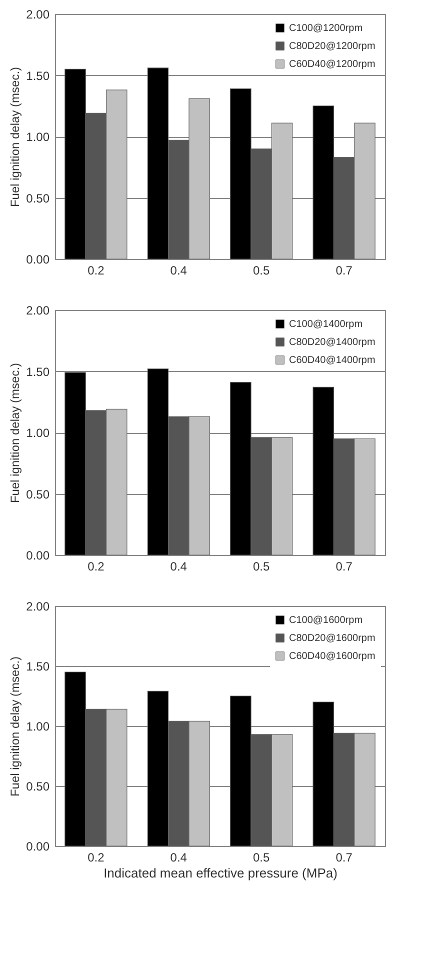  What do you see at coordinates (332, 46) in the screenshot?
I see `legend-label: C80D20@1200rpm` at bounding box center [332, 46].